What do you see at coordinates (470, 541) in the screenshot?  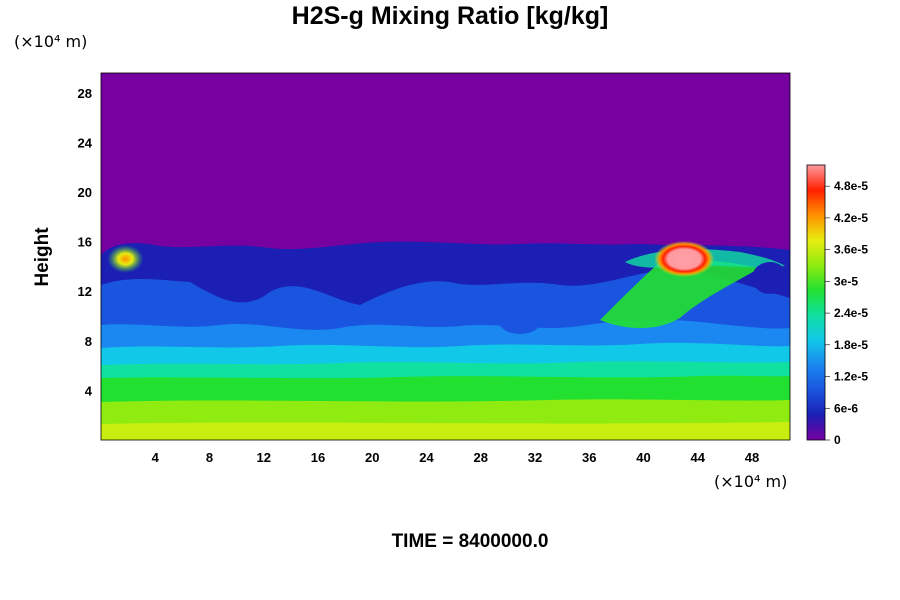 I see `time-label: TIME = 8400000.0` at bounding box center [470, 541].